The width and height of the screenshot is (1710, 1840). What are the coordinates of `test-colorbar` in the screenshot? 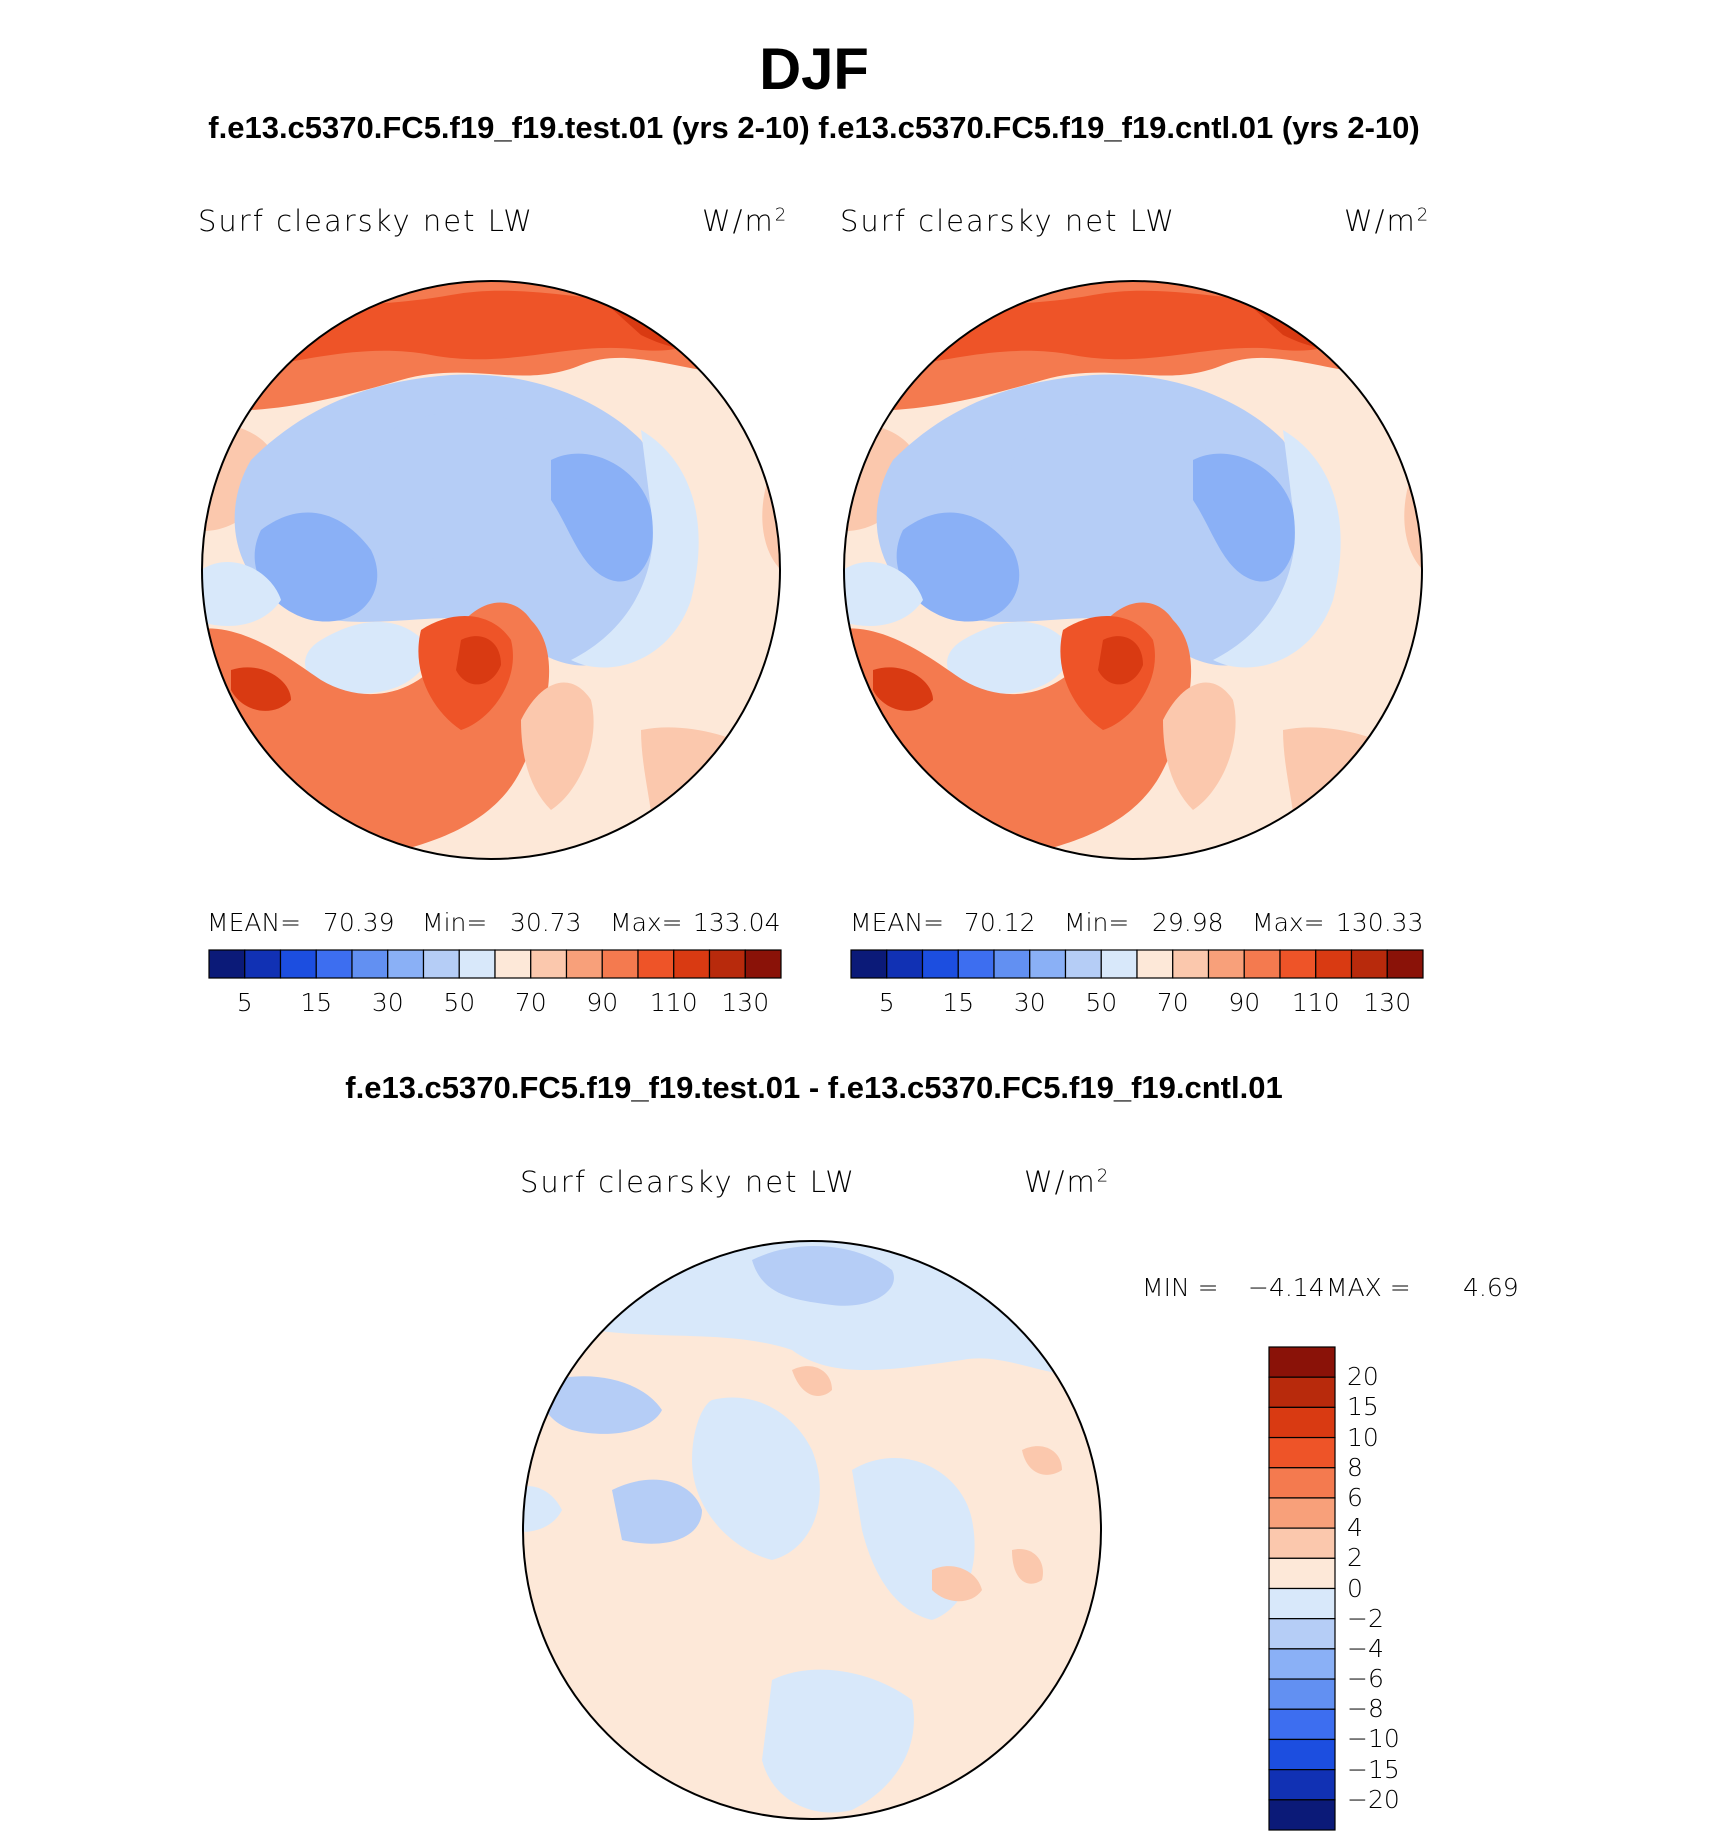 It's located at (495, 964).